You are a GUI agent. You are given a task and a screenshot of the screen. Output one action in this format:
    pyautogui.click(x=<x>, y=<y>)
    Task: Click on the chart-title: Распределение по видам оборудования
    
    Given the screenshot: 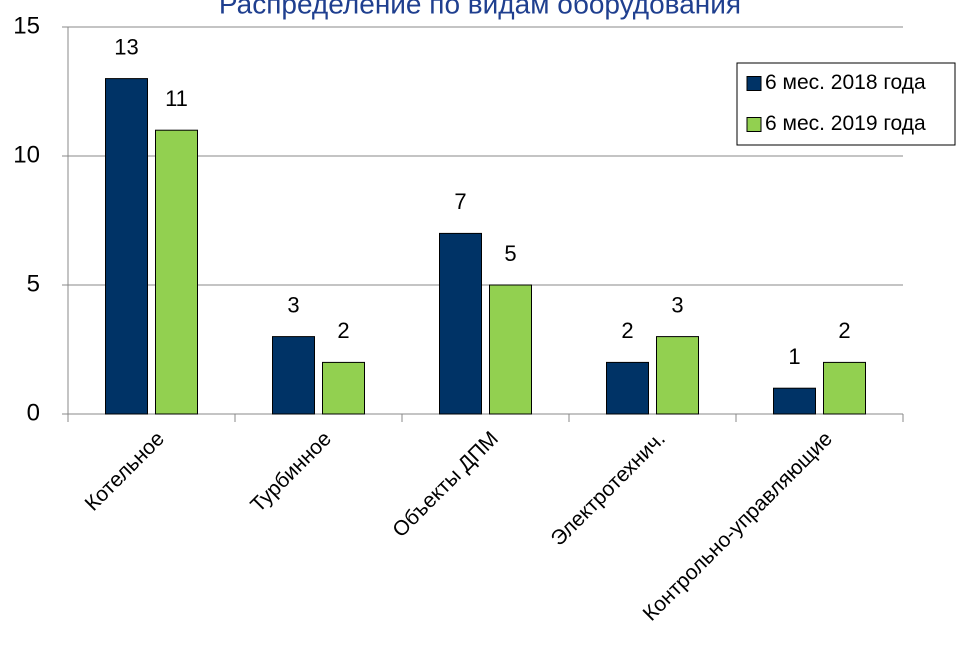 What is the action you would take?
    pyautogui.click(x=480, y=9)
    